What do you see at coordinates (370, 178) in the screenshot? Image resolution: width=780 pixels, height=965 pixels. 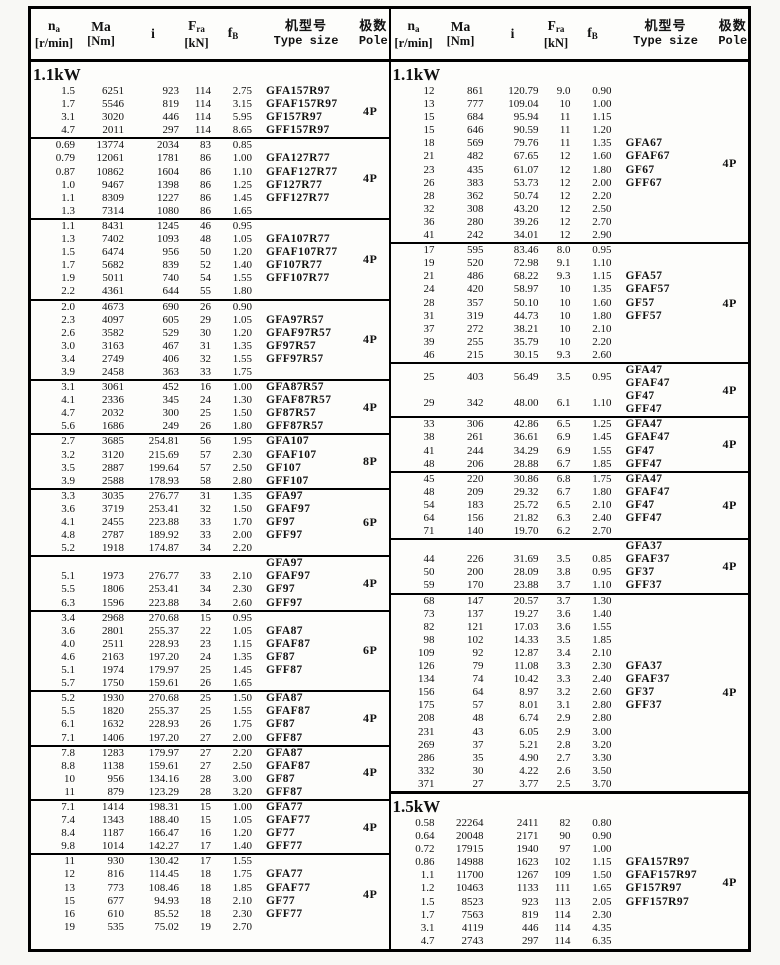 I see `pole-label: 4P` at bounding box center [370, 178].